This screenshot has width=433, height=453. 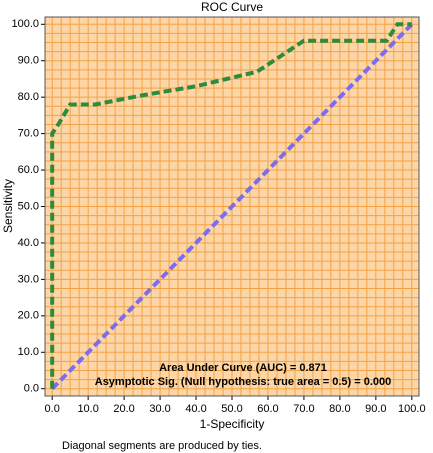 What do you see at coordinates (267, 409) in the screenshot?
I see `x-tick-label: 60.0` at bounding box center [267, 409].